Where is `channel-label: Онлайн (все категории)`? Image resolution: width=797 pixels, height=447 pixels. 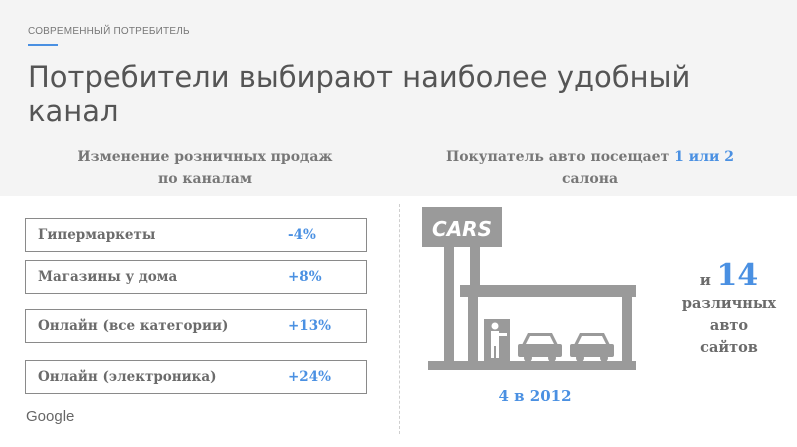
channel-label: Онлайн (все категории) is located at coordinates (133, 326).